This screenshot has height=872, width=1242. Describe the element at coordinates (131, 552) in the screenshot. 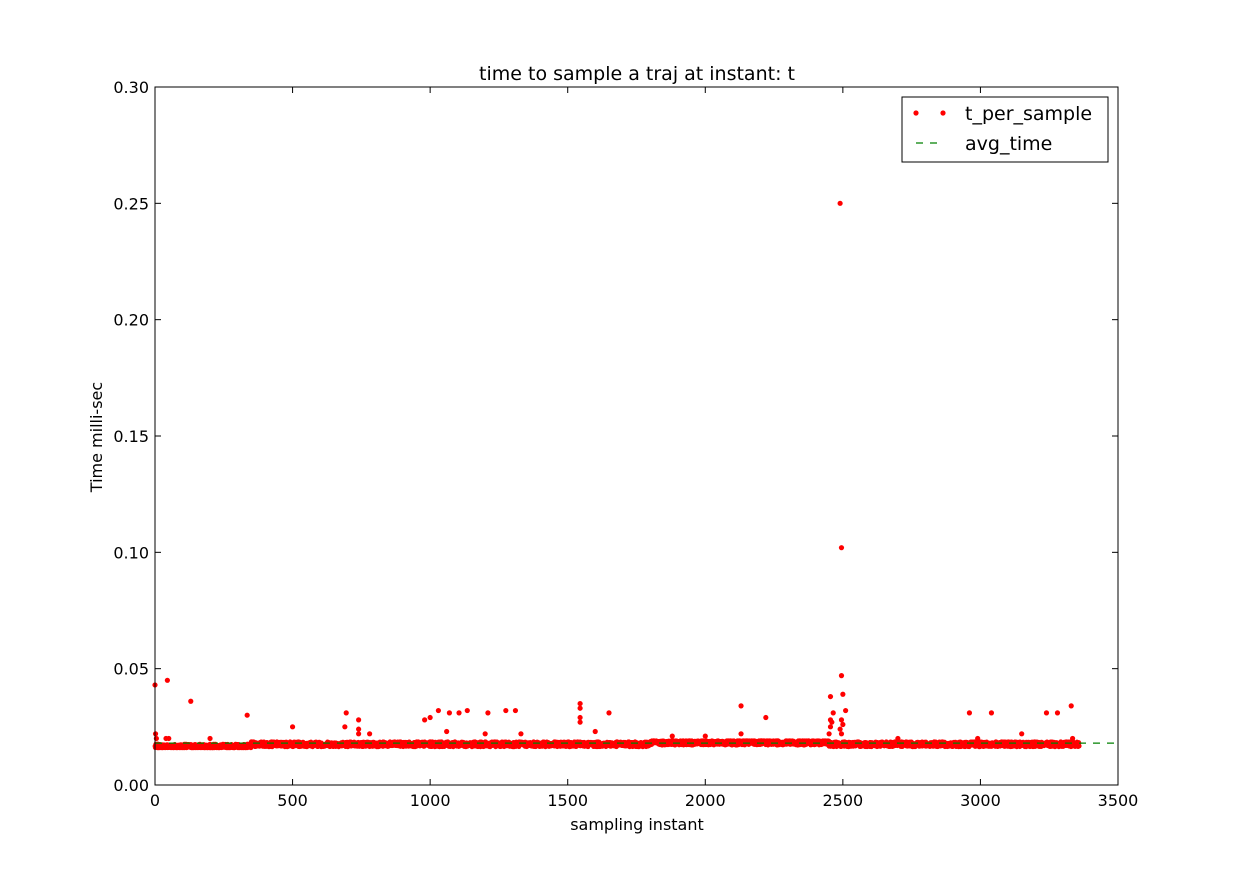

I see `y-tick-label: 0.10` at that location.